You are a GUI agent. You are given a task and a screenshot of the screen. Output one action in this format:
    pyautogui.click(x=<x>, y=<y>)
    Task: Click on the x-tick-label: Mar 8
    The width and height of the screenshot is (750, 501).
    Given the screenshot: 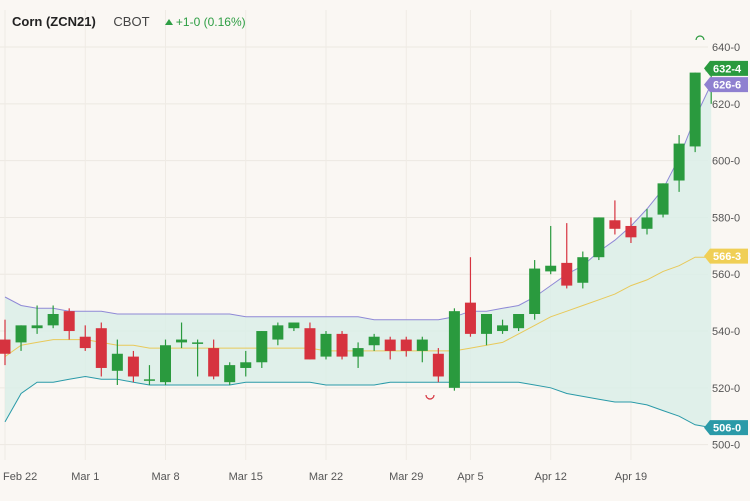 What is the action you would take?
    pyautogui.click(x=165, y=477)
    